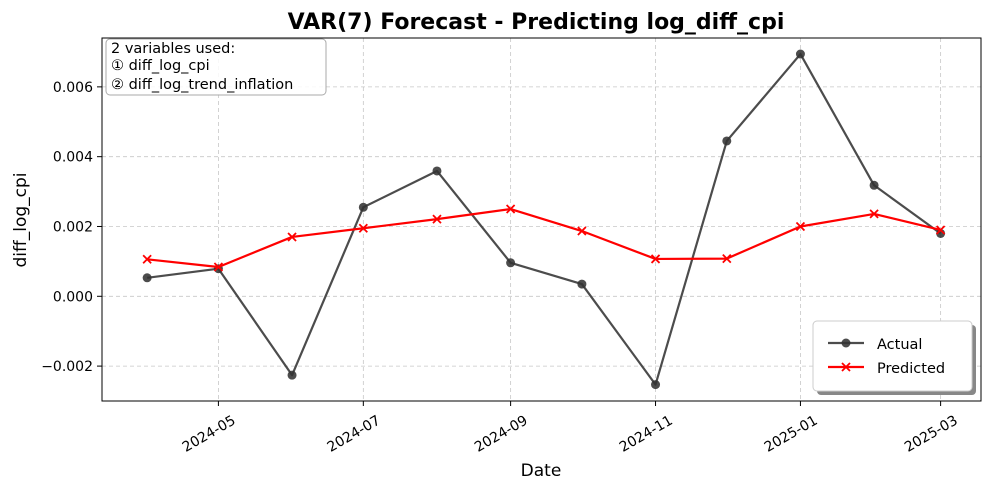  I want to click on x-tick-label: 2024-07, so click(354, 434).